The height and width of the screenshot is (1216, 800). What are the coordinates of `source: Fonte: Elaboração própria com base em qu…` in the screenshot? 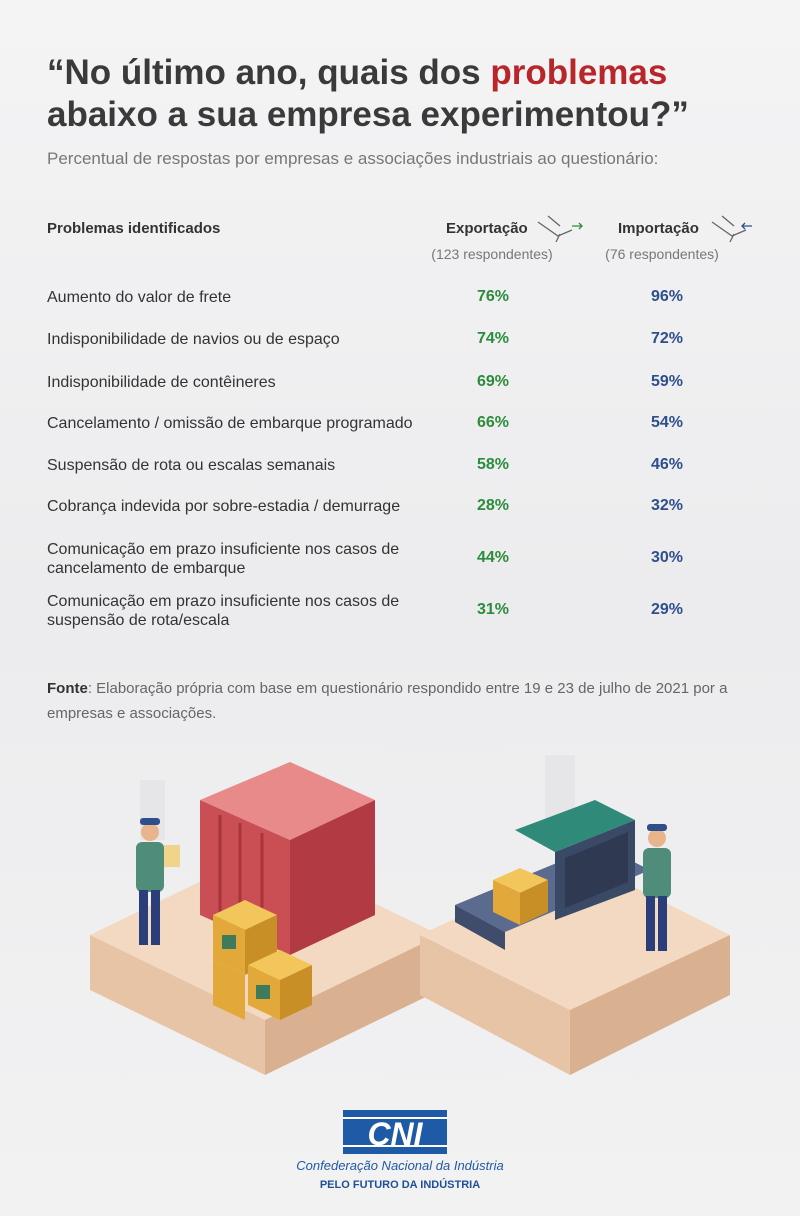 It's located at (392, 701).